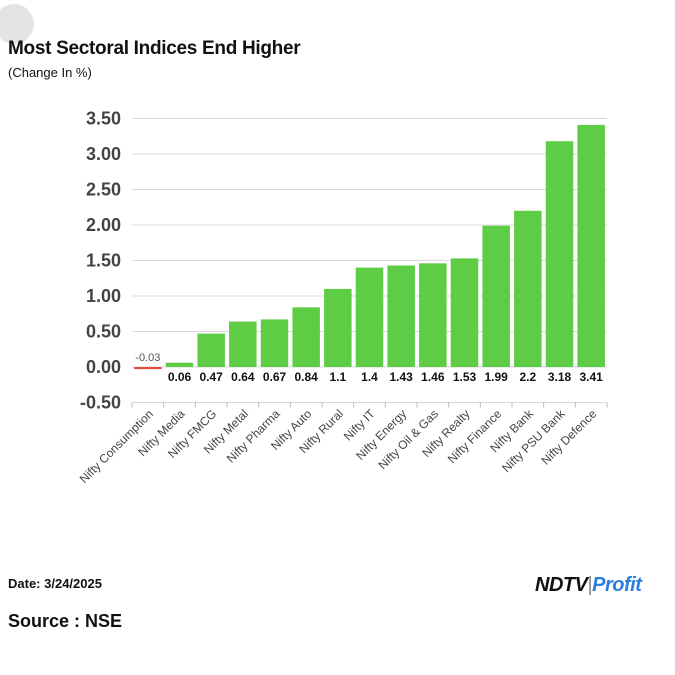 The height and width of the screenshot is (675, 675). Describe the element at coordinates (337, 377) in the screenshot. I see `data-label: 1.1` at that location.